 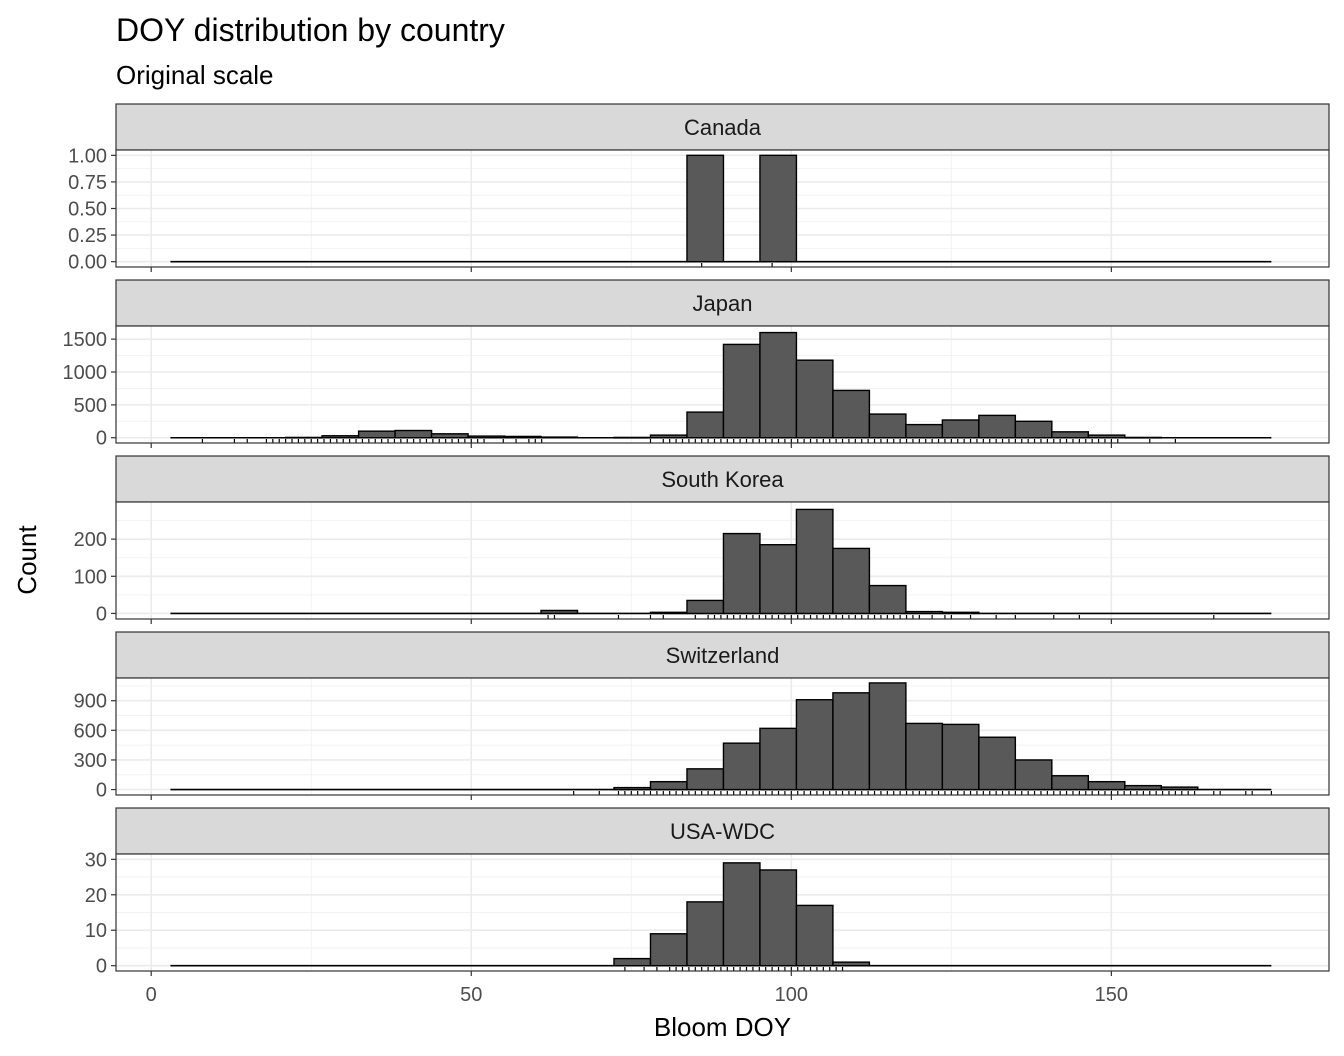 What do you see at coordinates (90, 577) in the screenshot?
I see `y-tick-label: 100` at bounding box center [90, 577].